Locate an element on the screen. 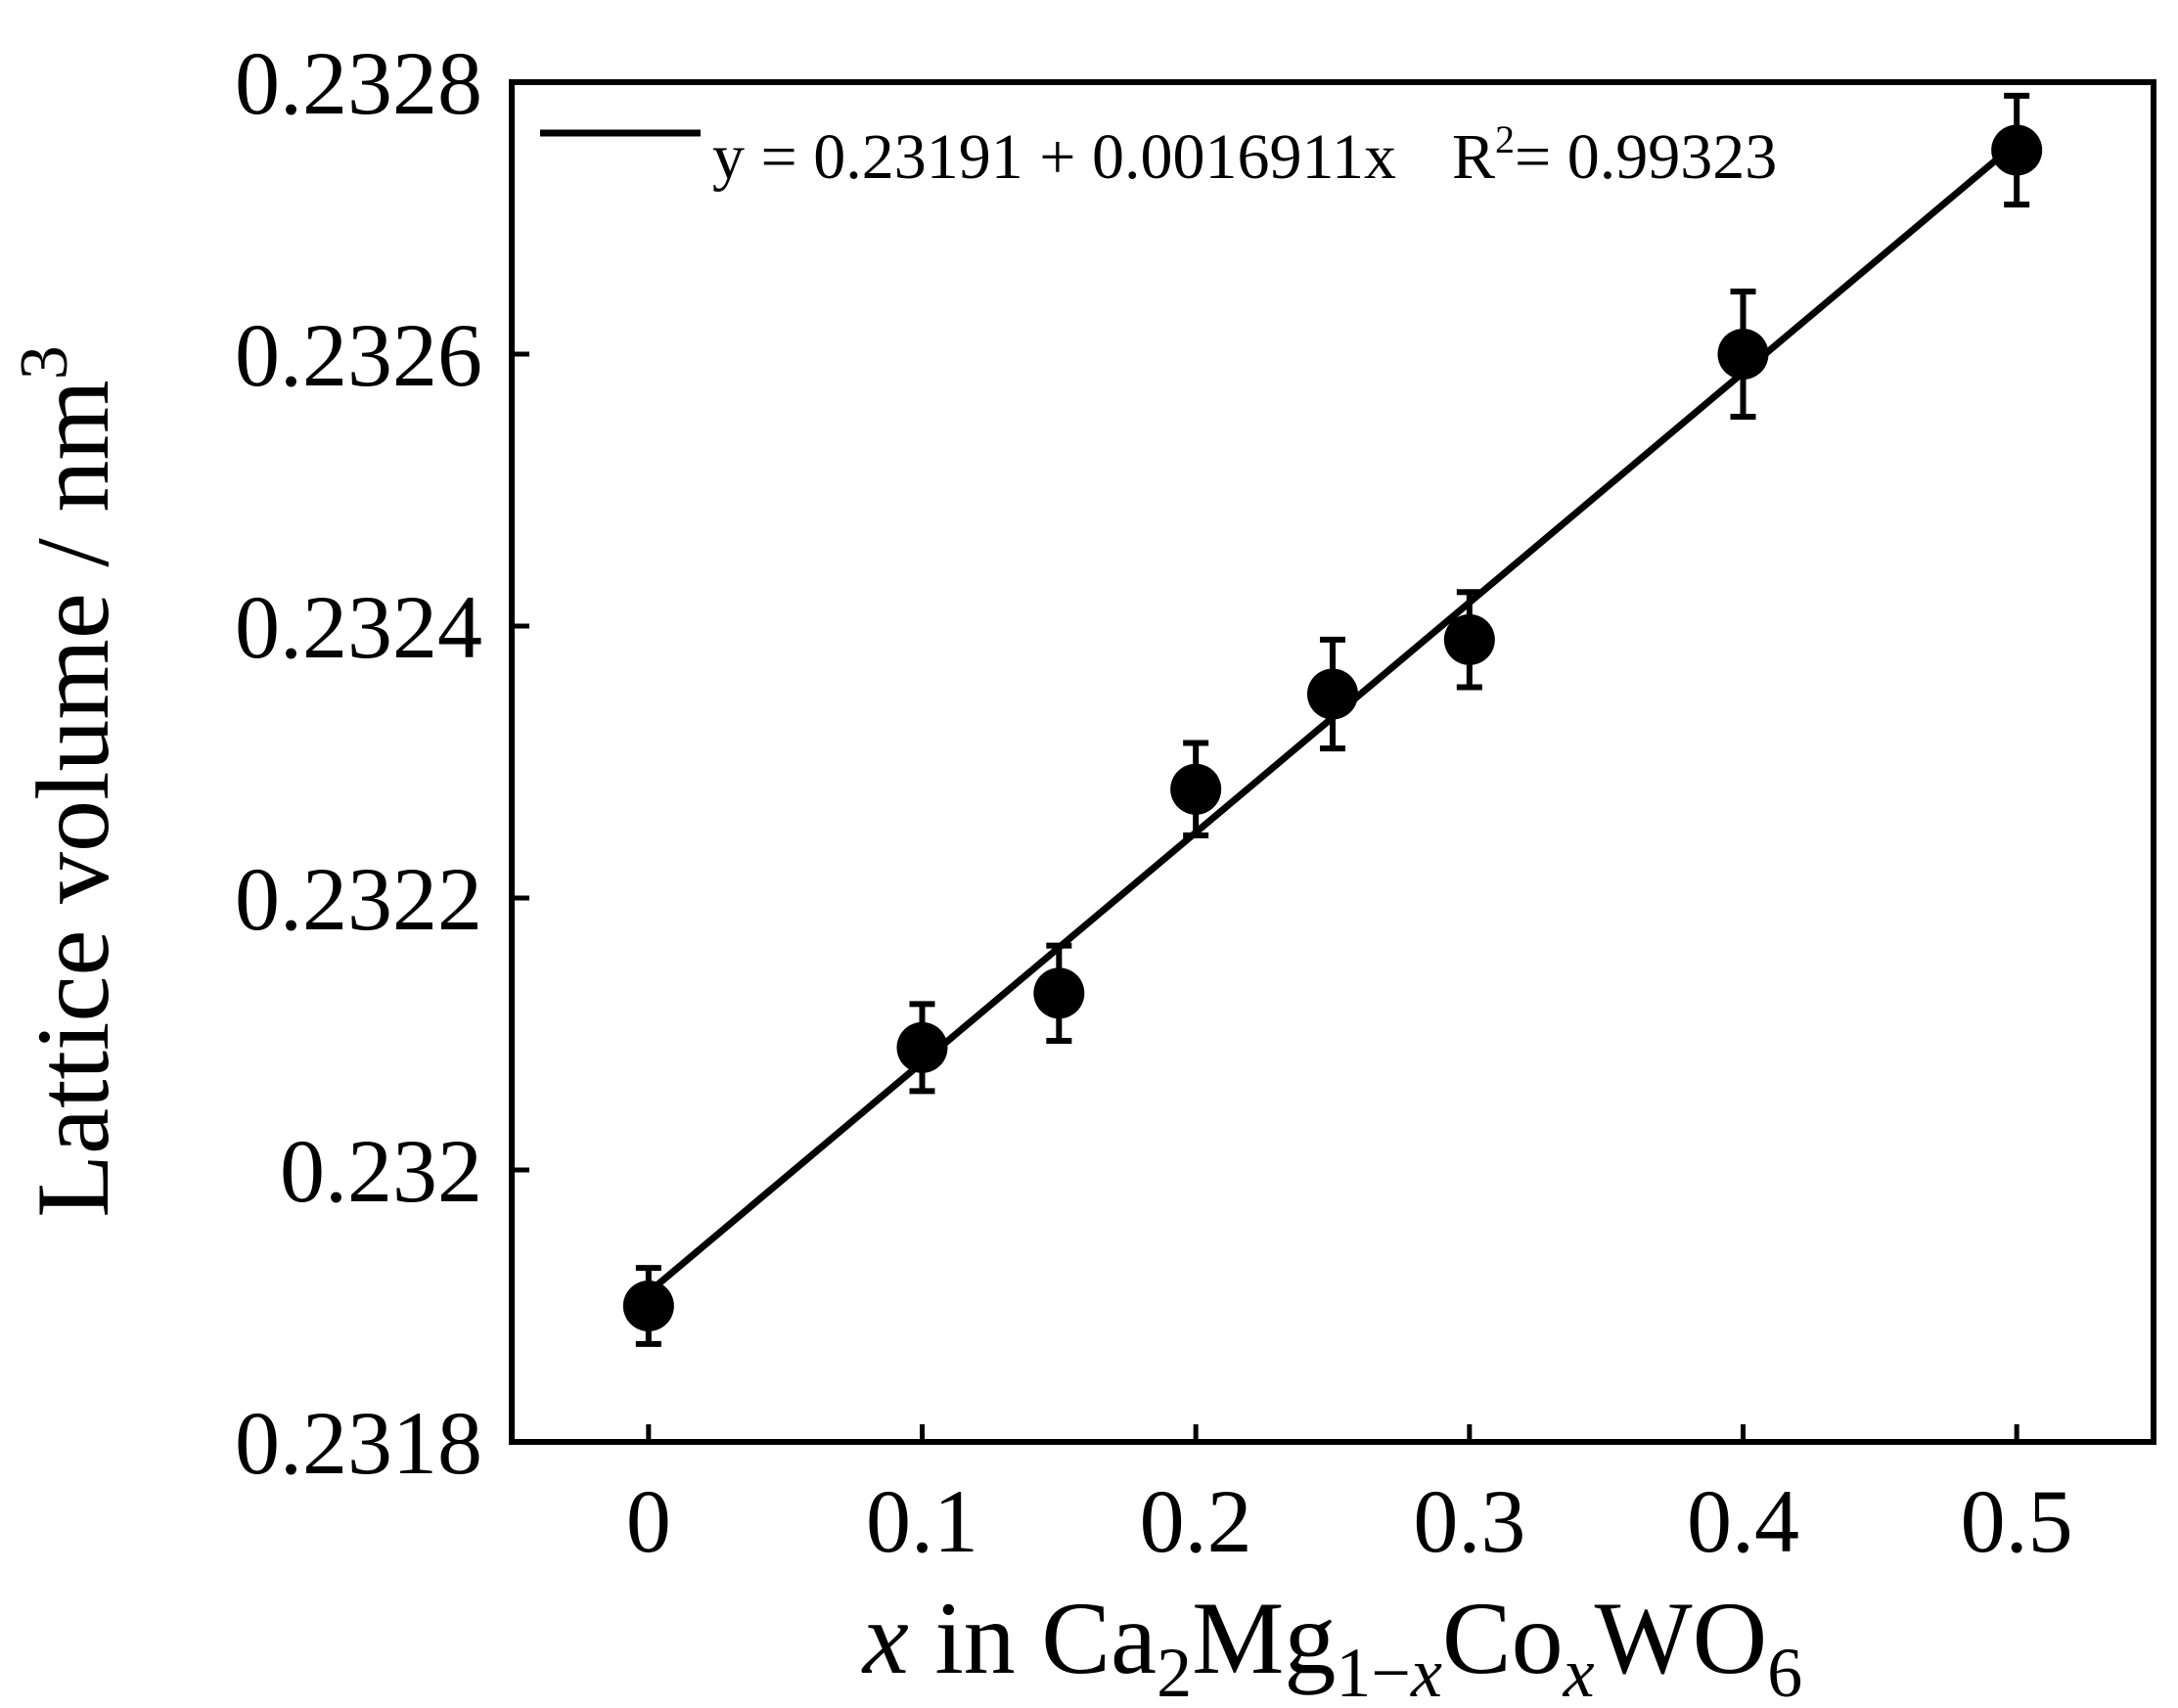 The image size is (2178, 1708). x-tick-label: 0 is located at coordinates (648, 1521).